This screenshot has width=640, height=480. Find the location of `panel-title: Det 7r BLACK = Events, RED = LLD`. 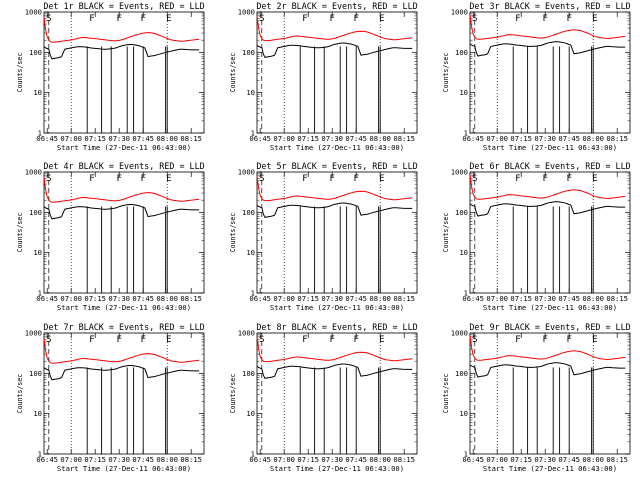

panel-title: Det 7r BLACK = Events, RED = LLD is located at coordinates (123, 327).